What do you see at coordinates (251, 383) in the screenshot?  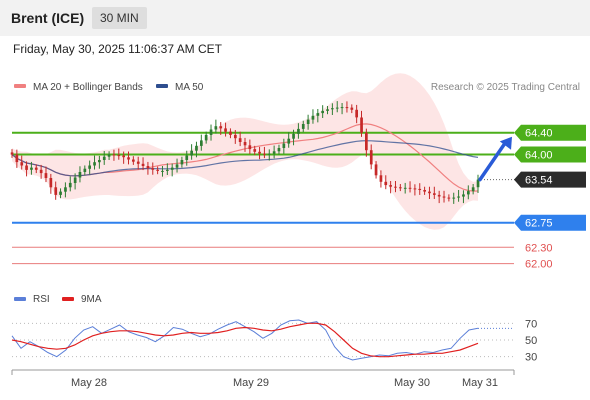 I see `x-axis-label: May 29` at bounding box center [251, 383].